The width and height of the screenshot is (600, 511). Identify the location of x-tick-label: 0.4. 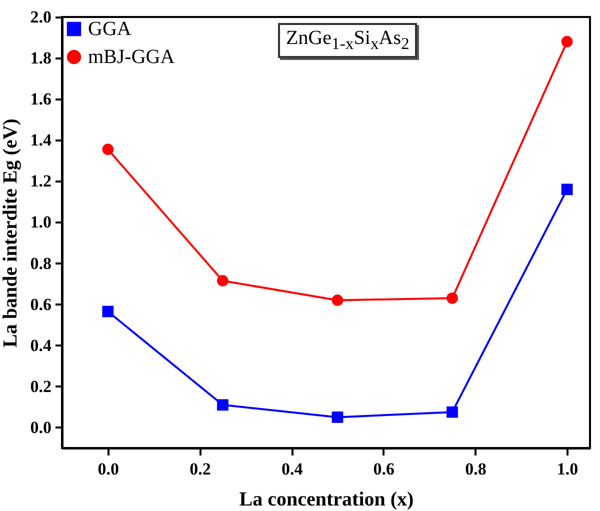
(292, 469).